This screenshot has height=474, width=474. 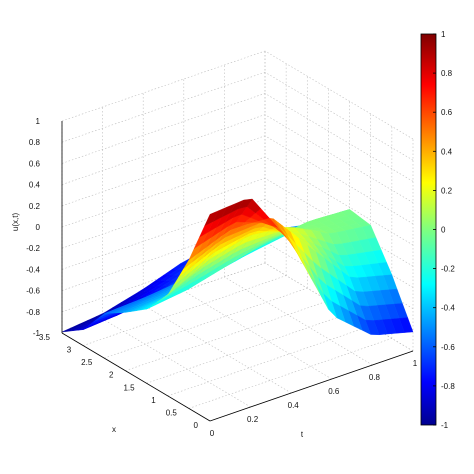 I want to click on x-axis-line, so click(x=136, y=377).